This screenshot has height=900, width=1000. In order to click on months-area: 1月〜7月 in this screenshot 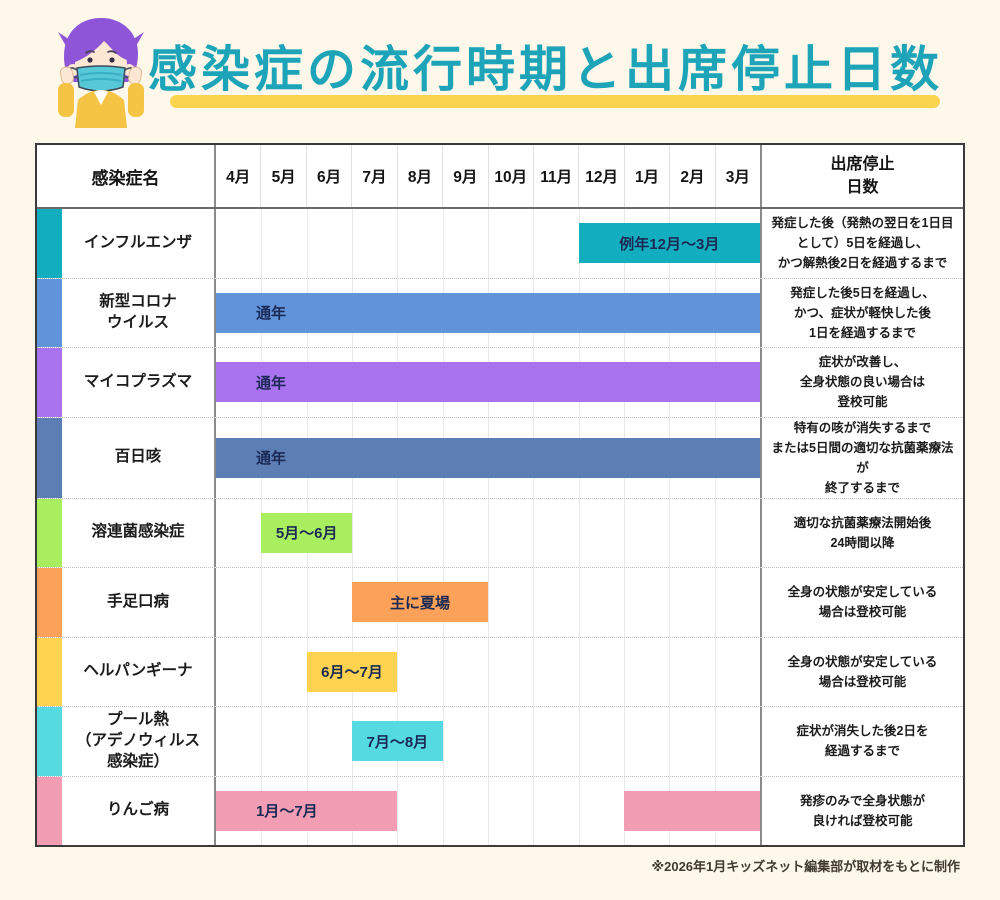, I will do `click(488, 810)`.